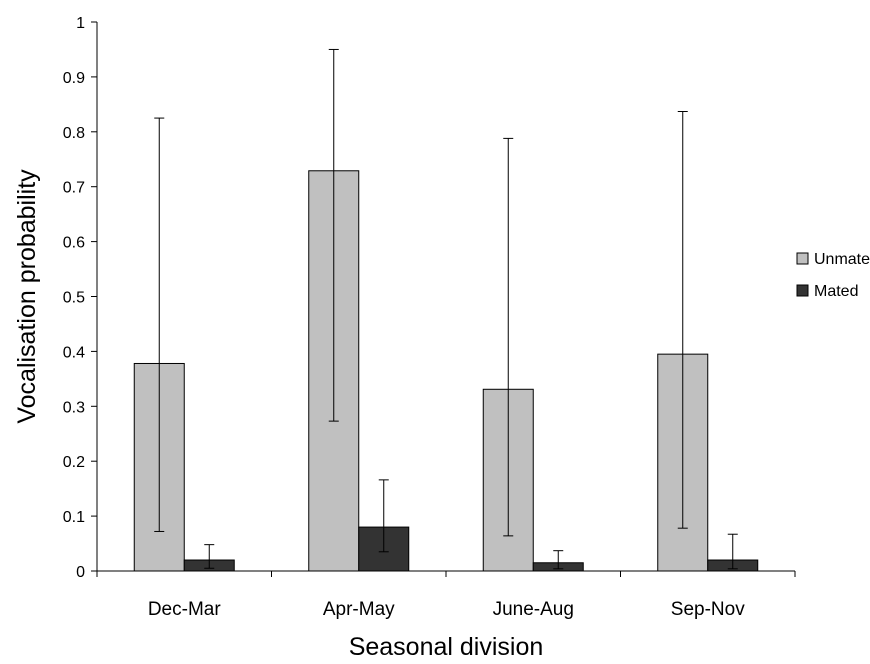  Describe the element at coordinates (533, 609) in the screenshot. I see `x-tick-label: June-Aug` at that location.